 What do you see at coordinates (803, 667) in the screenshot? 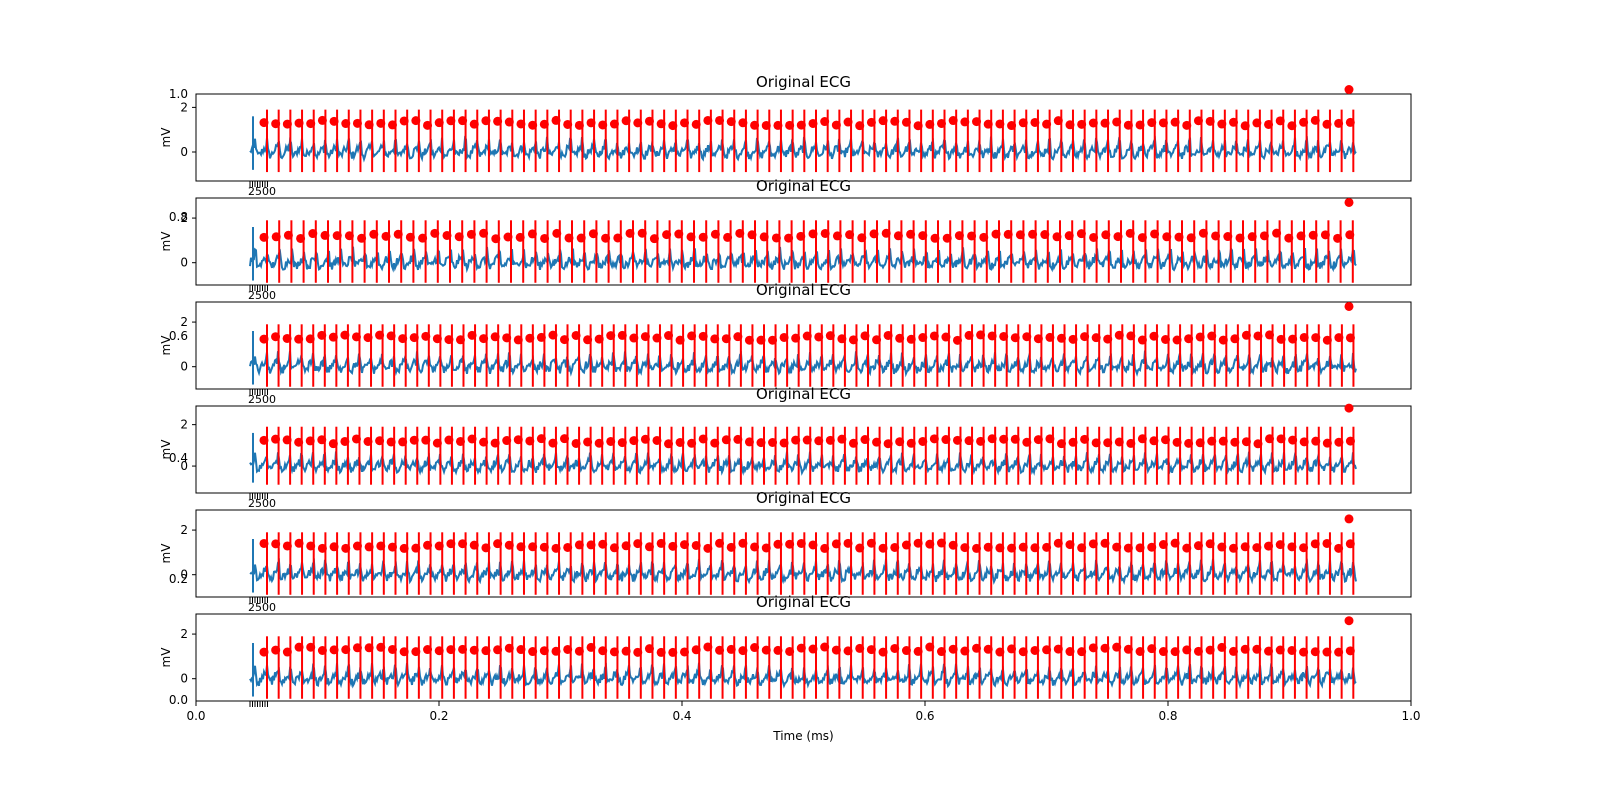
I see `plot-area` at bounding box center [803, 667].